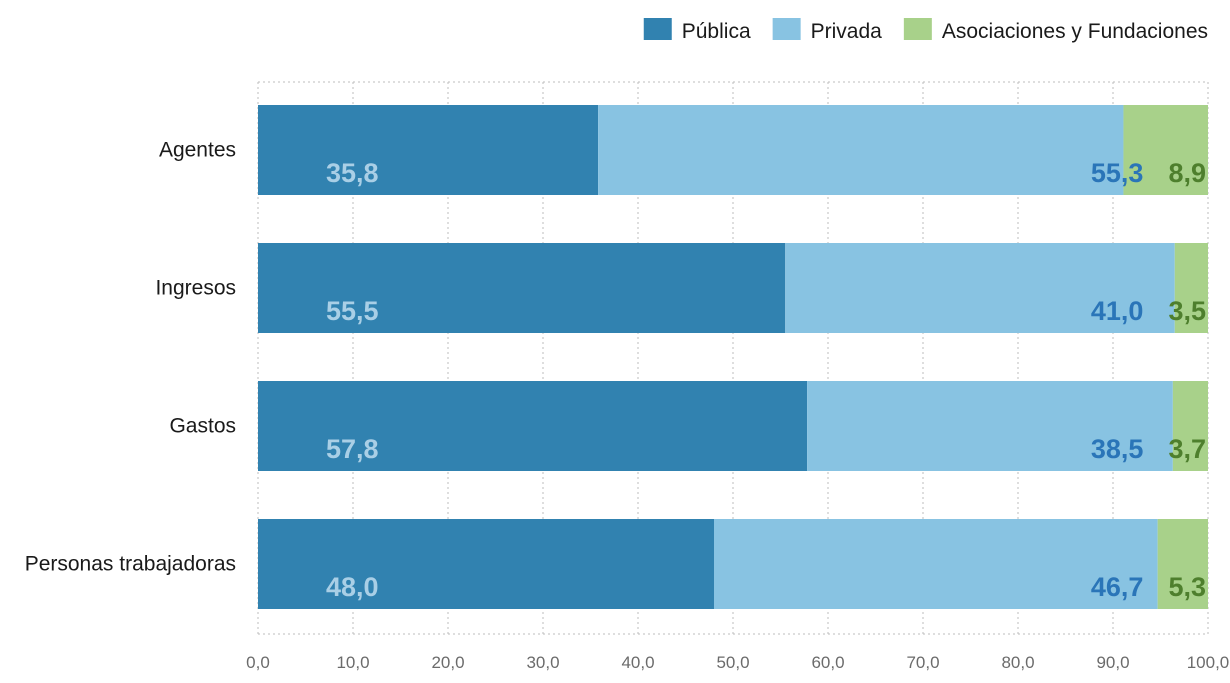 The height and width of the screenshot is (683, 1230). Describe the element at coordinates (1187, 311) in the screenshot. I see `value-label-asociaciones: 3,5` at that location.